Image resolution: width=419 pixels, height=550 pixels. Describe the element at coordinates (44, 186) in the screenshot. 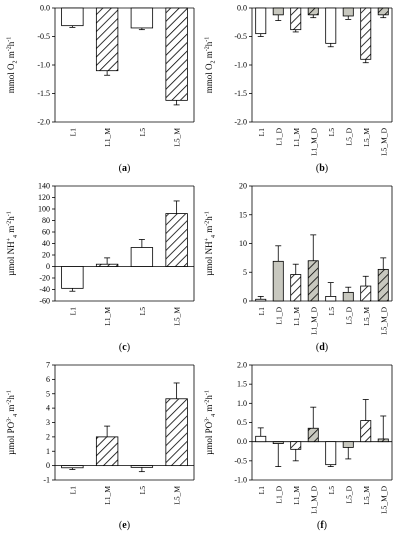

I see `y-tick-label: 140` at that location.